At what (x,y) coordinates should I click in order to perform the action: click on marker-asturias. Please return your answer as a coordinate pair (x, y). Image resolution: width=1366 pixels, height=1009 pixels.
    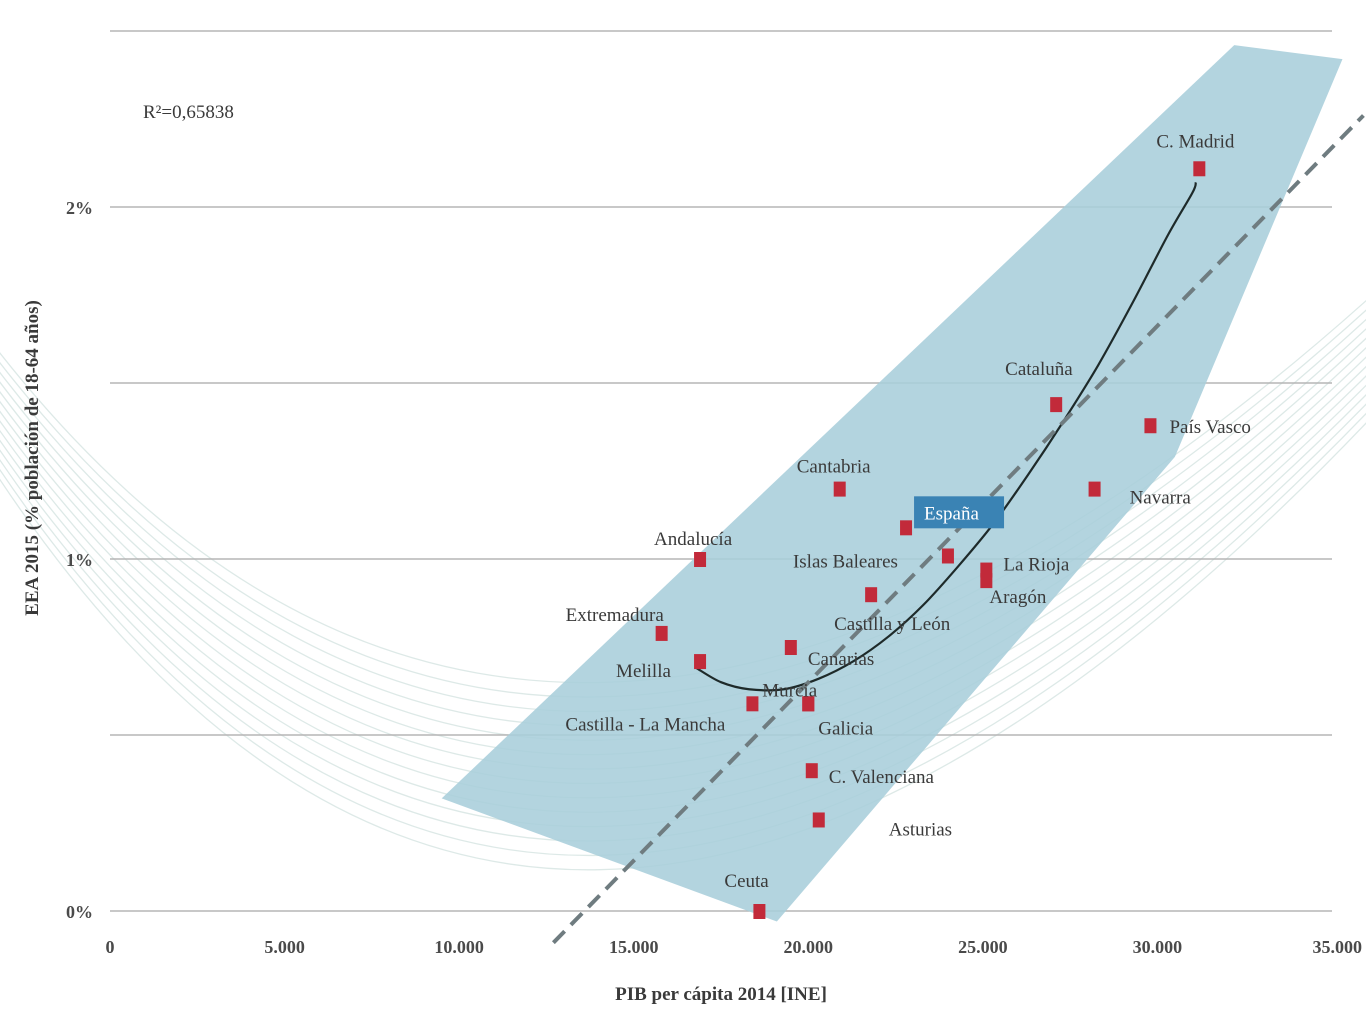
    Looking at the image, I should click on (818, 820).